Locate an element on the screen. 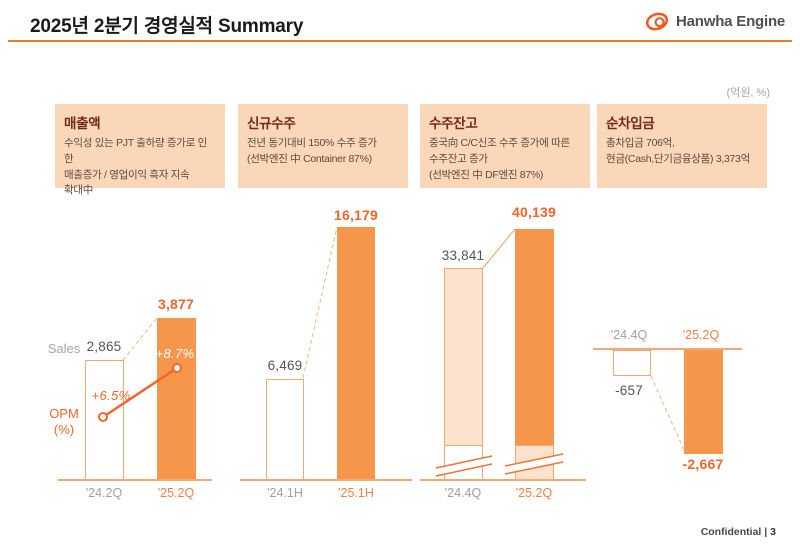 This screenshot has height=550, width=800. backlog-bar-24q4 is located at coordinates (463, 374).